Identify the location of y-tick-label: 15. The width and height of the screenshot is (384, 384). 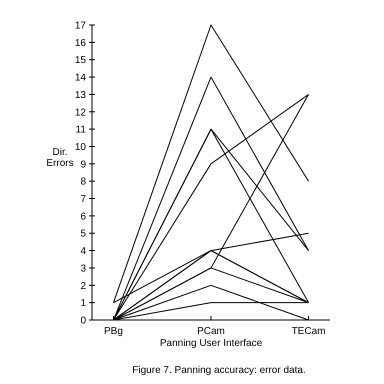
(80, 60).